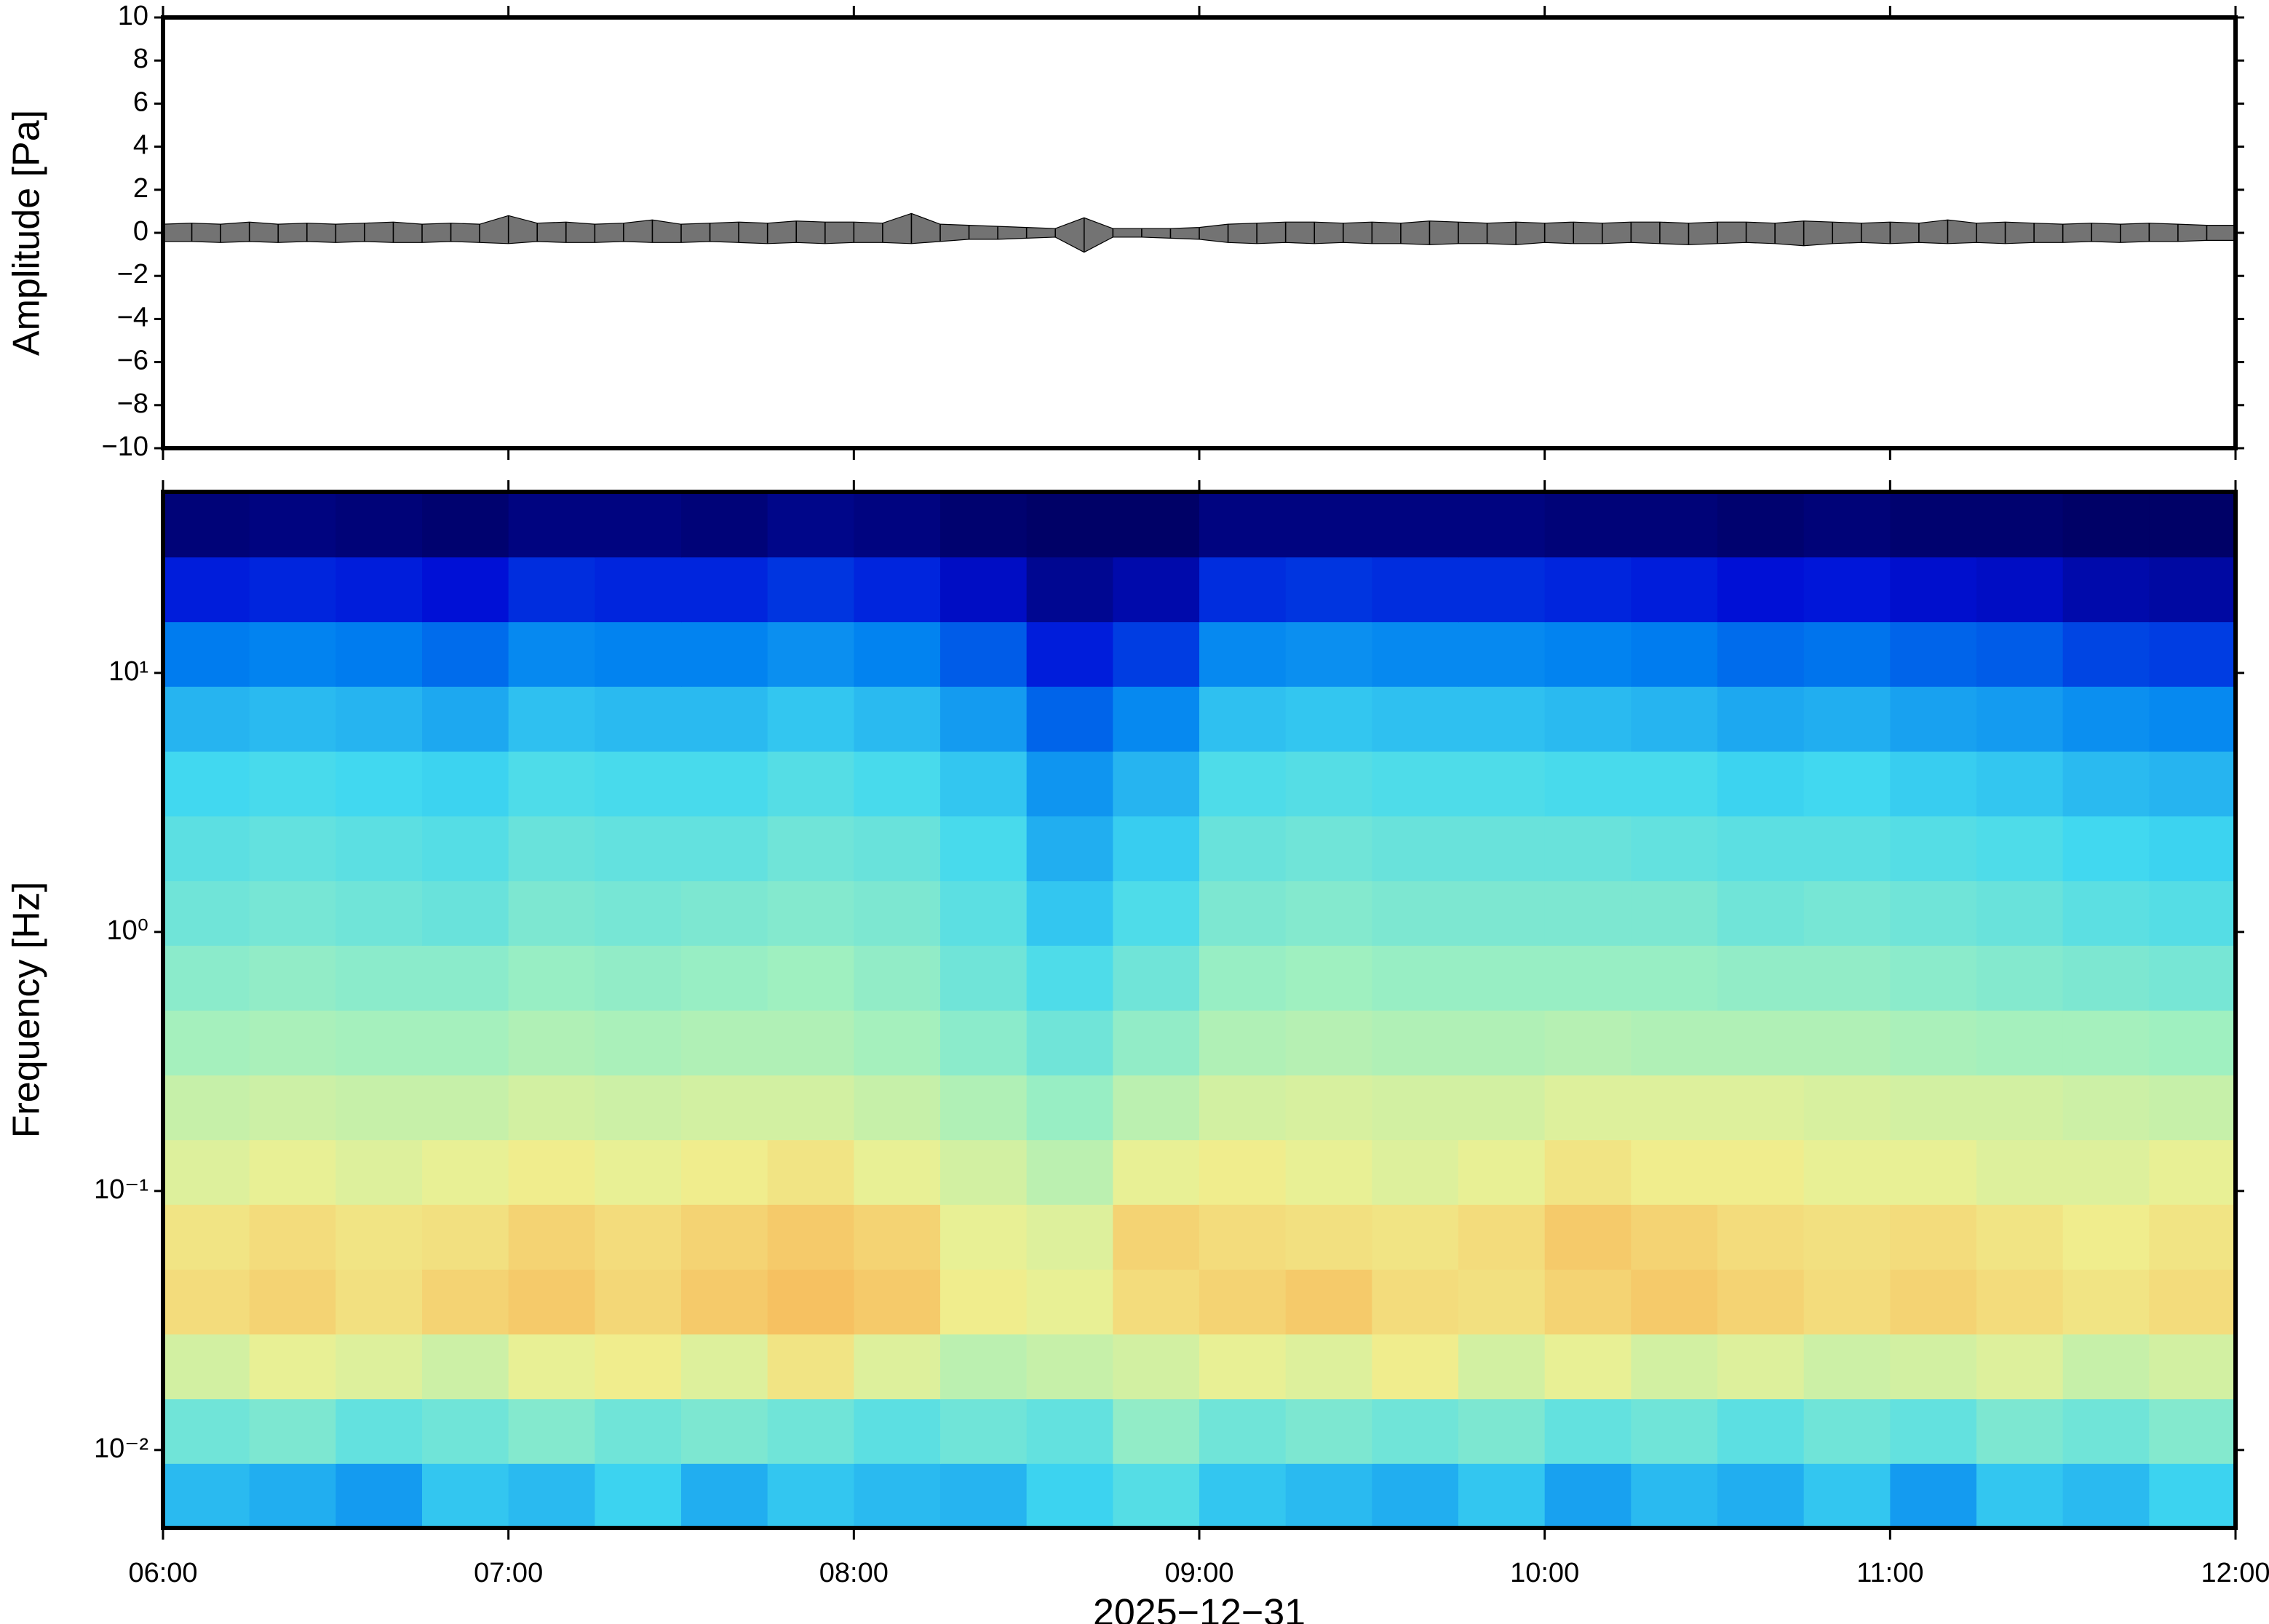  I want to click on y-tick-label: −2, so click(133, 274).